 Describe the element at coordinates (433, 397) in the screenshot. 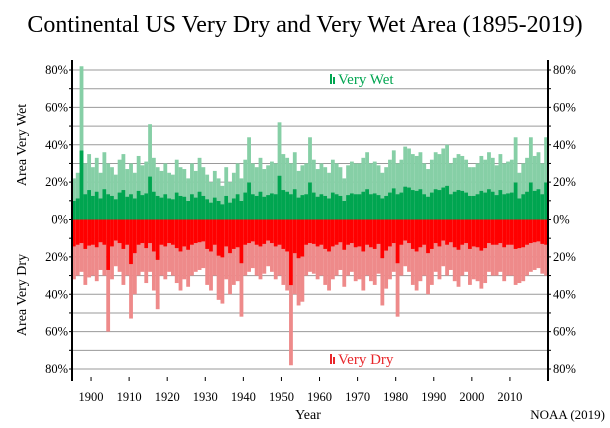

I see `x-tick-label: 1990` at that location.